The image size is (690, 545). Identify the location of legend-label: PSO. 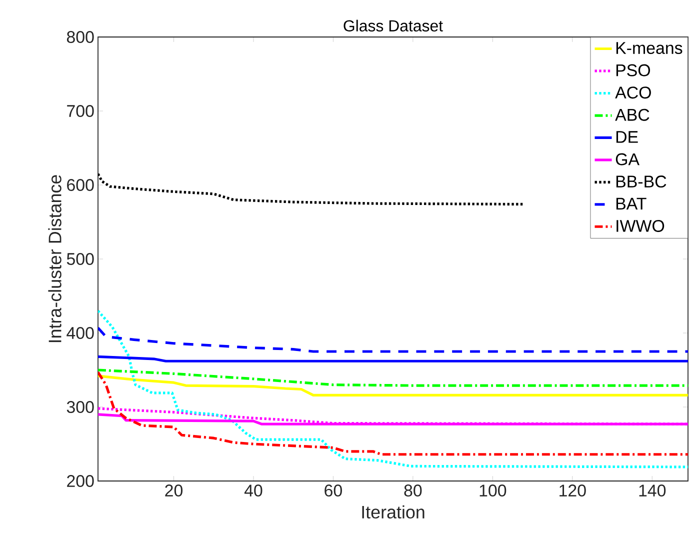
(633, 70).